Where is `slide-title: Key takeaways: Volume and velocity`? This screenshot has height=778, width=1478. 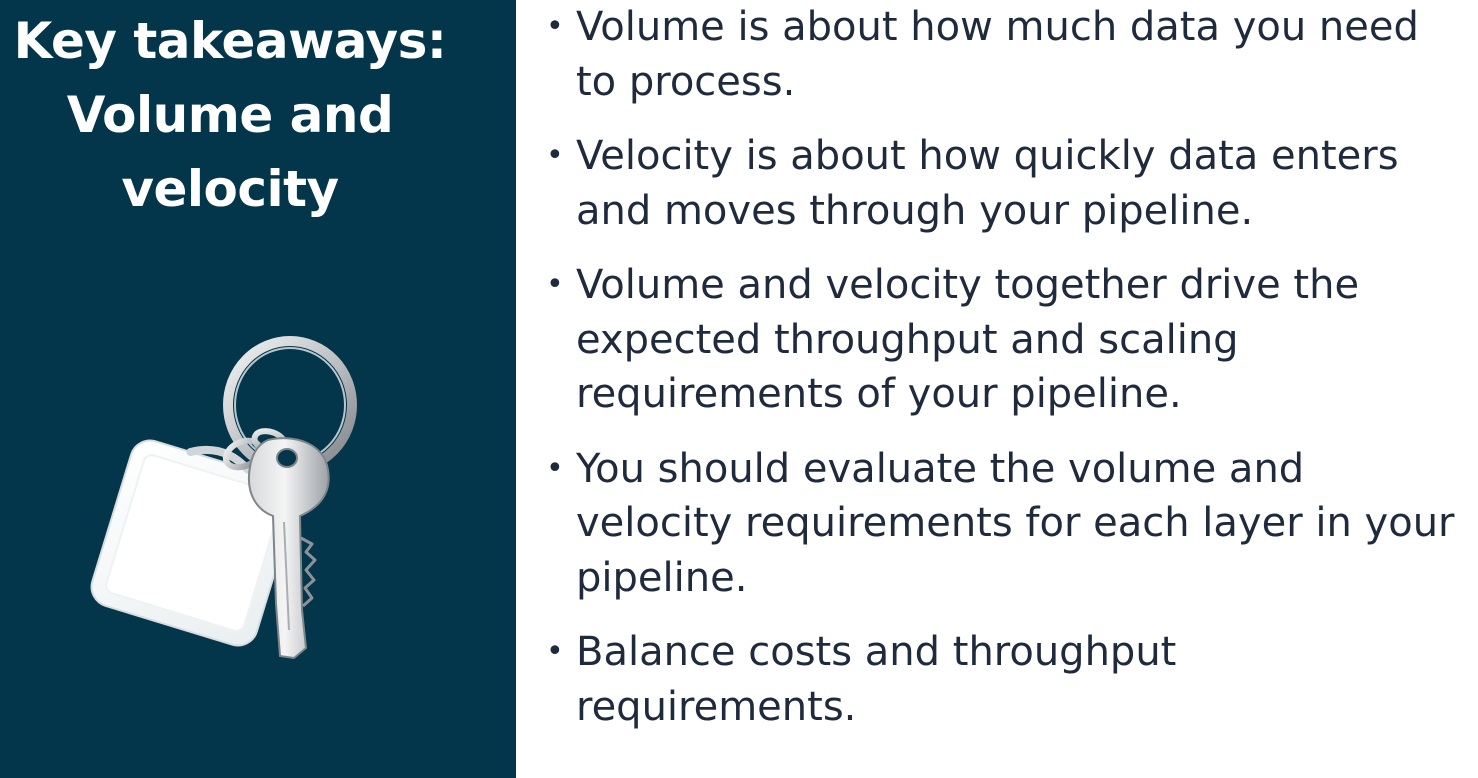 slide-title: Key takeaways: Volume and velocity is located at coordinates (230, 115).